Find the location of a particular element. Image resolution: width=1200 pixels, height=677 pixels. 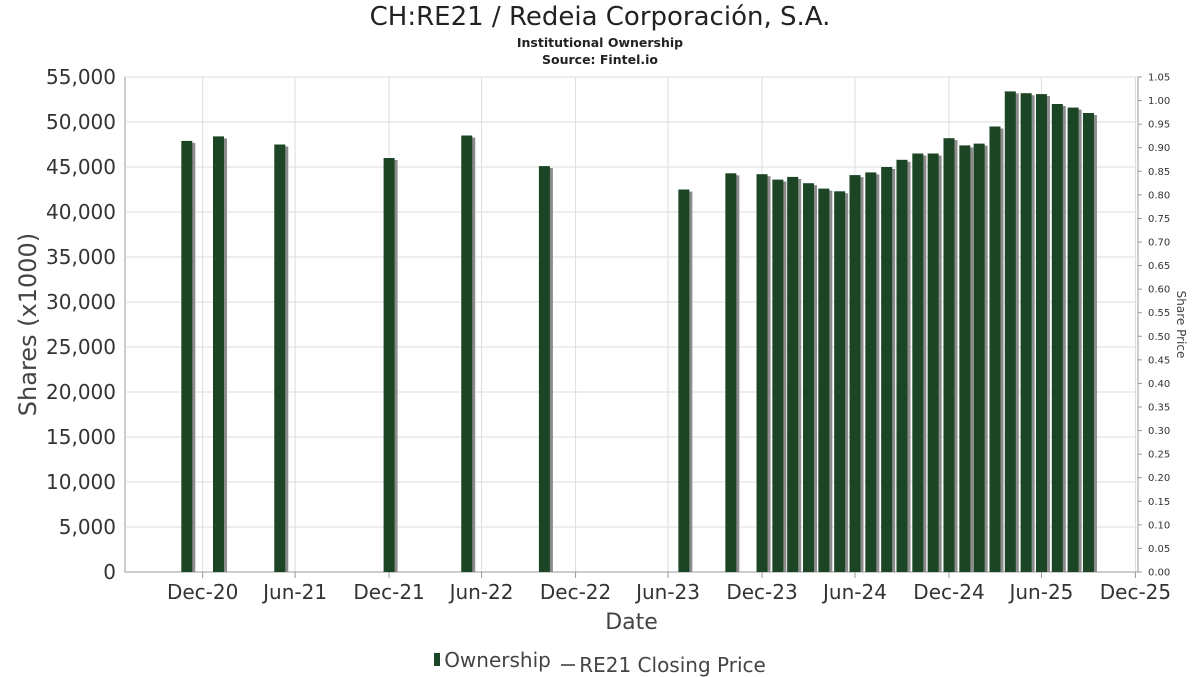

y-tick-label: 50,000 is located at coordinates (81, 122).